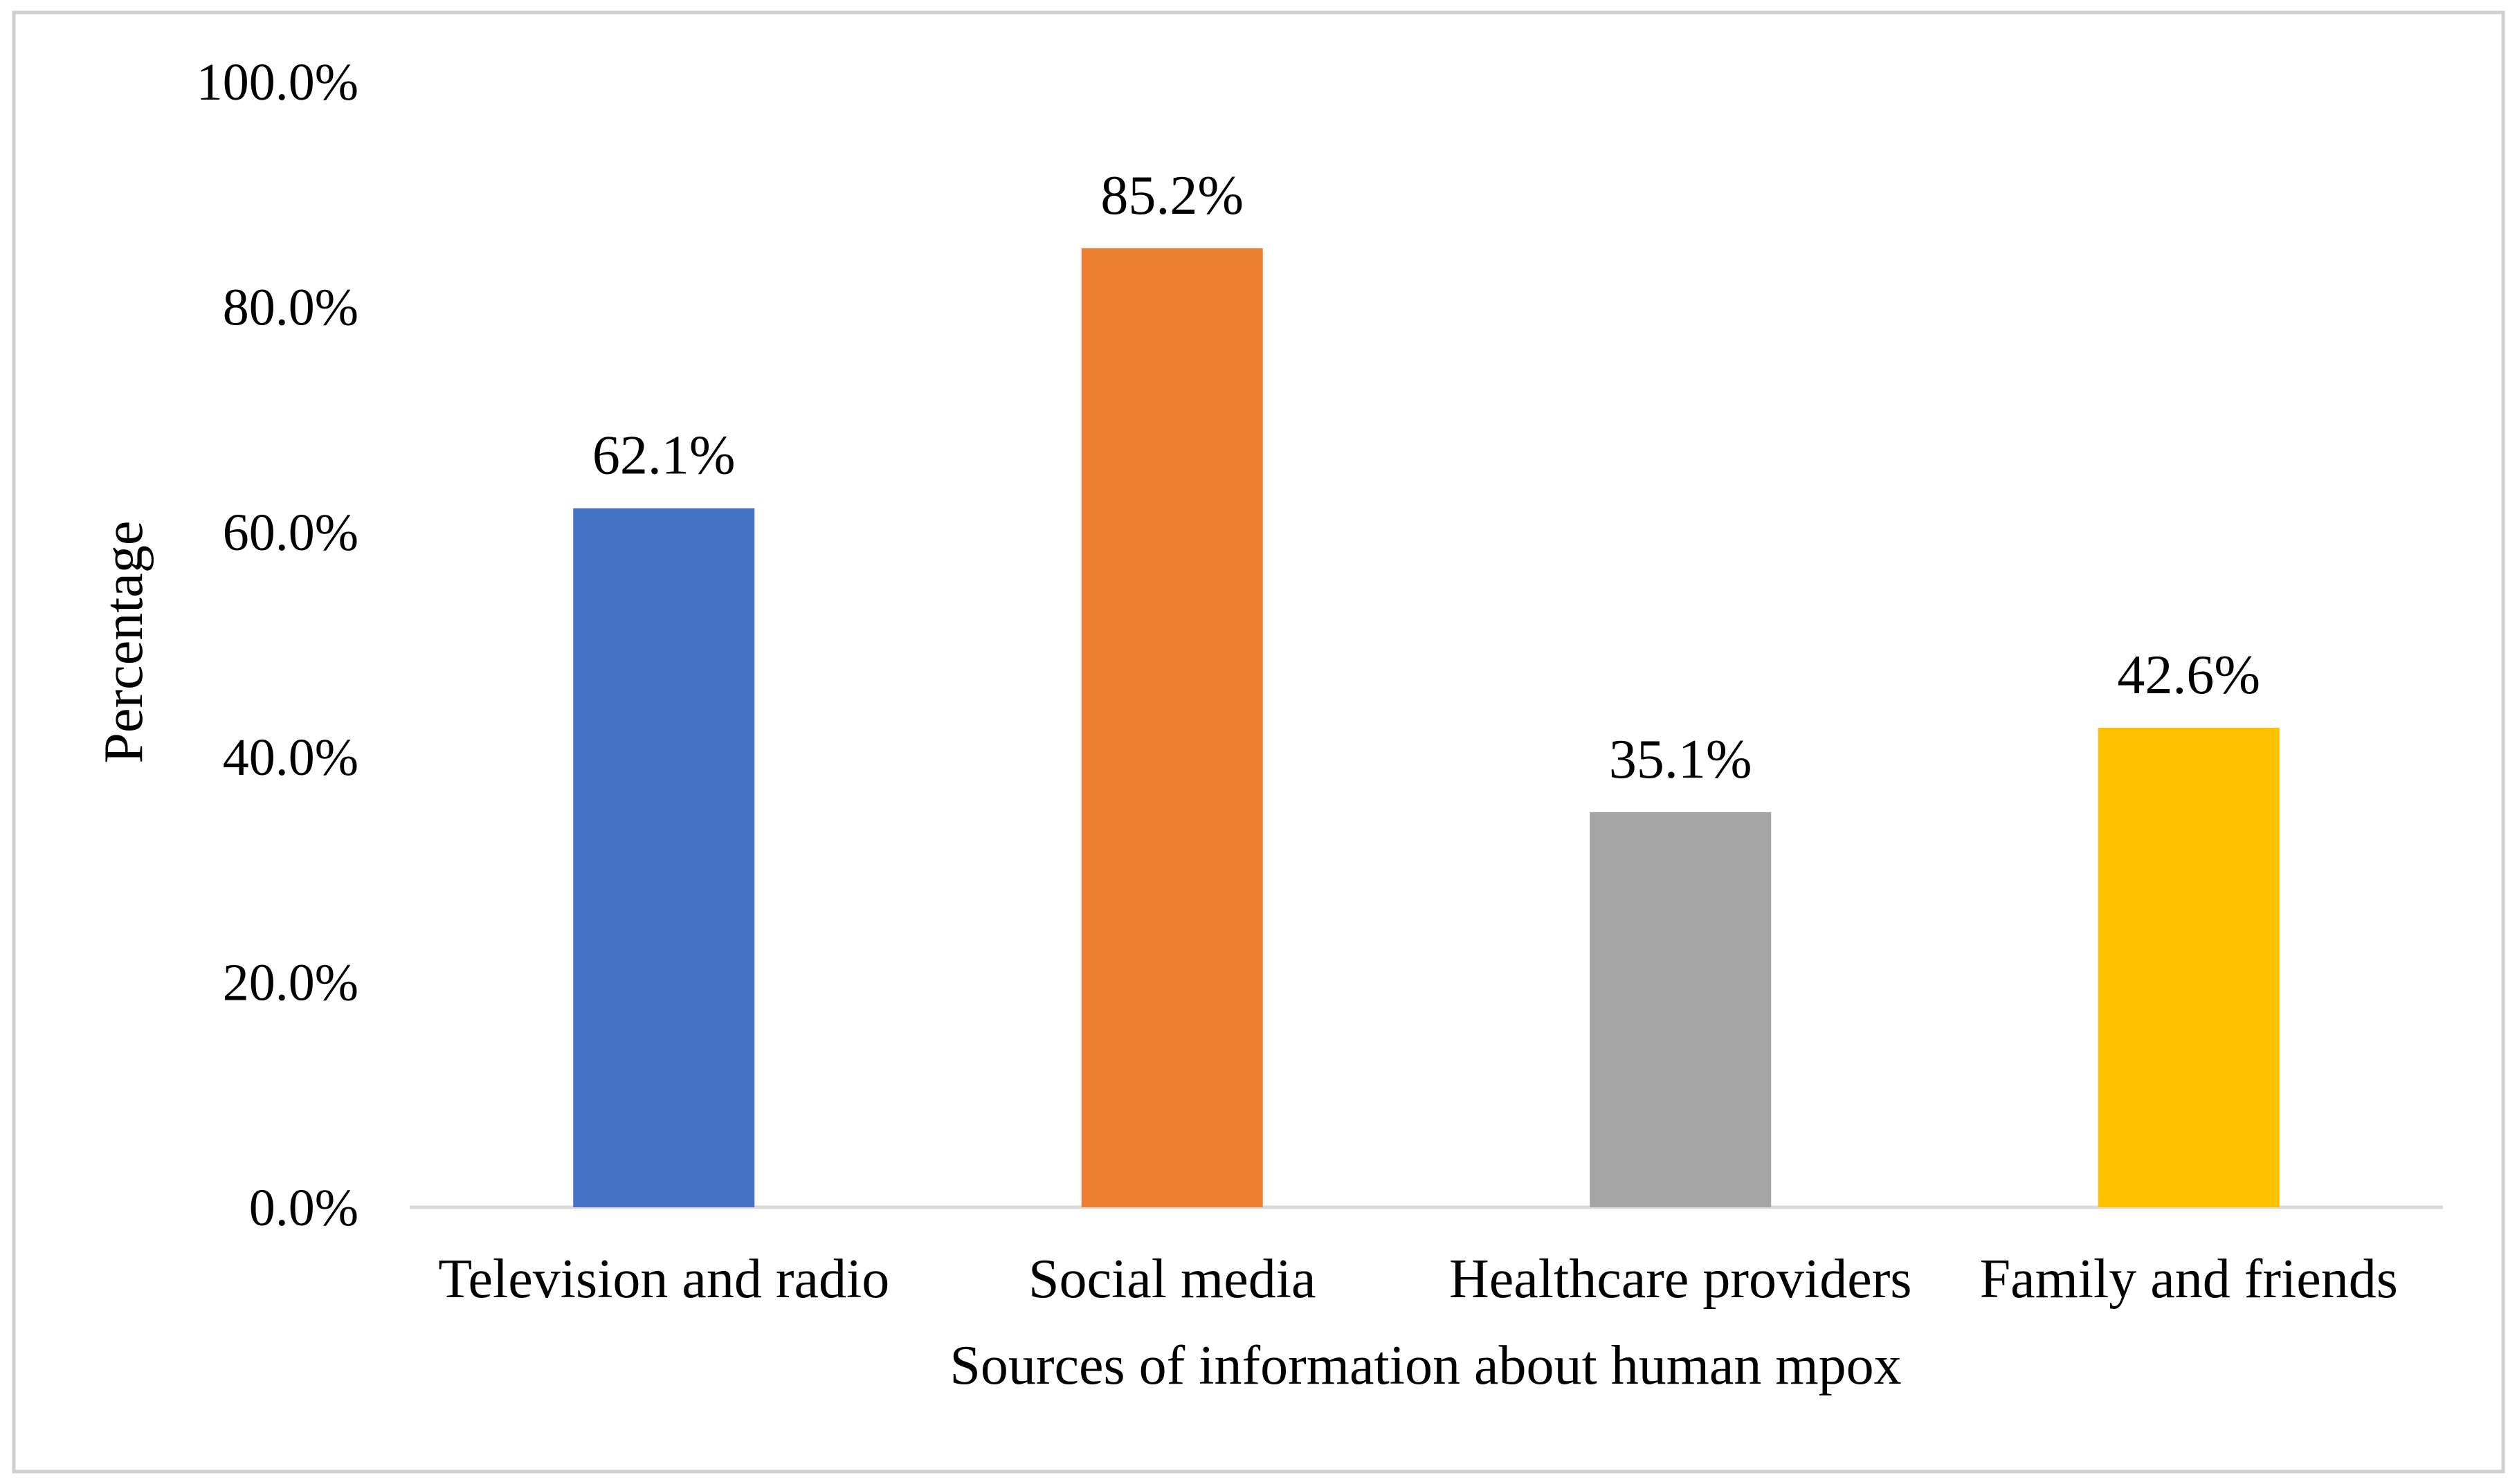 This screenshot has height=1484, width=2517. I want to click on category-label: Social media, so click(1172, 1279).